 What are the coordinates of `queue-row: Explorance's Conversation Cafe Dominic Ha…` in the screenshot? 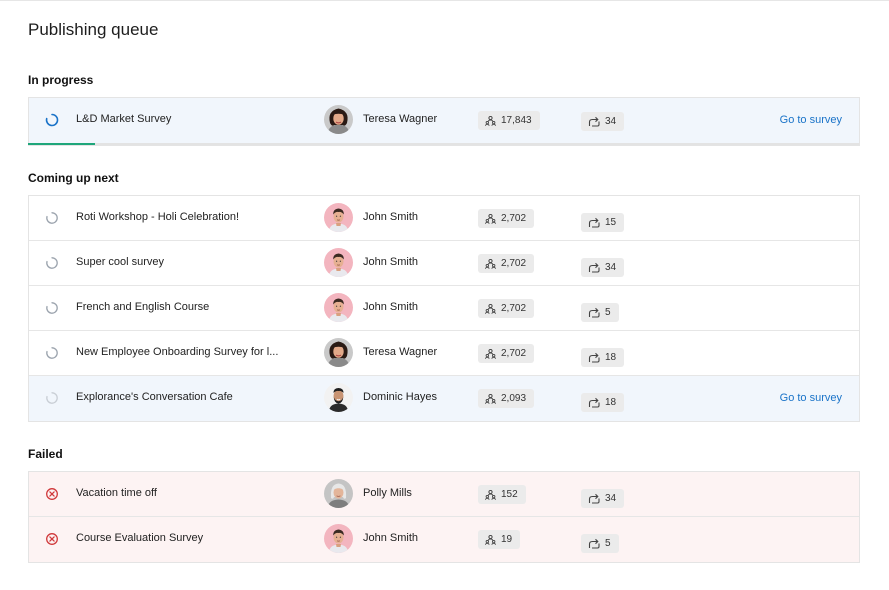 It's located at (444, 398).